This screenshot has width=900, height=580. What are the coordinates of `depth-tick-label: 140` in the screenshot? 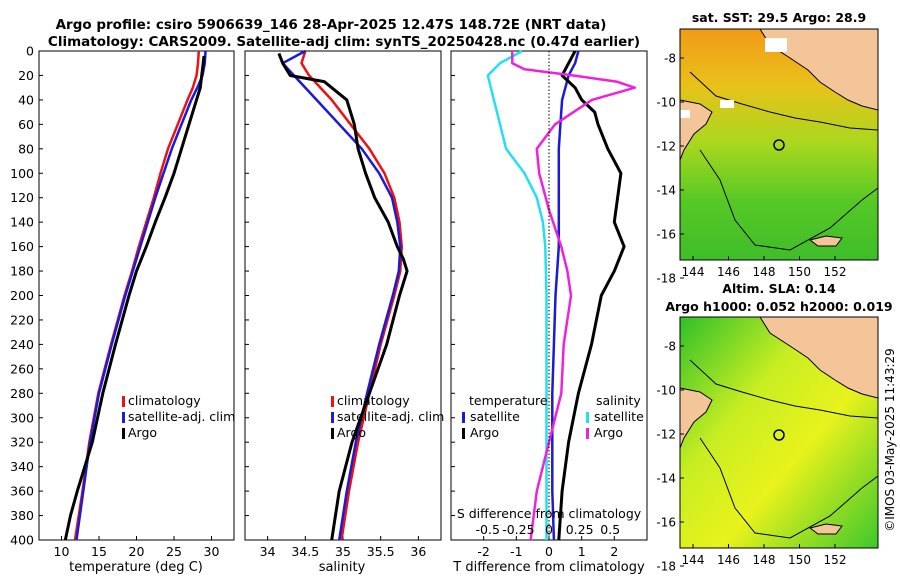 It's located at (22, 222).